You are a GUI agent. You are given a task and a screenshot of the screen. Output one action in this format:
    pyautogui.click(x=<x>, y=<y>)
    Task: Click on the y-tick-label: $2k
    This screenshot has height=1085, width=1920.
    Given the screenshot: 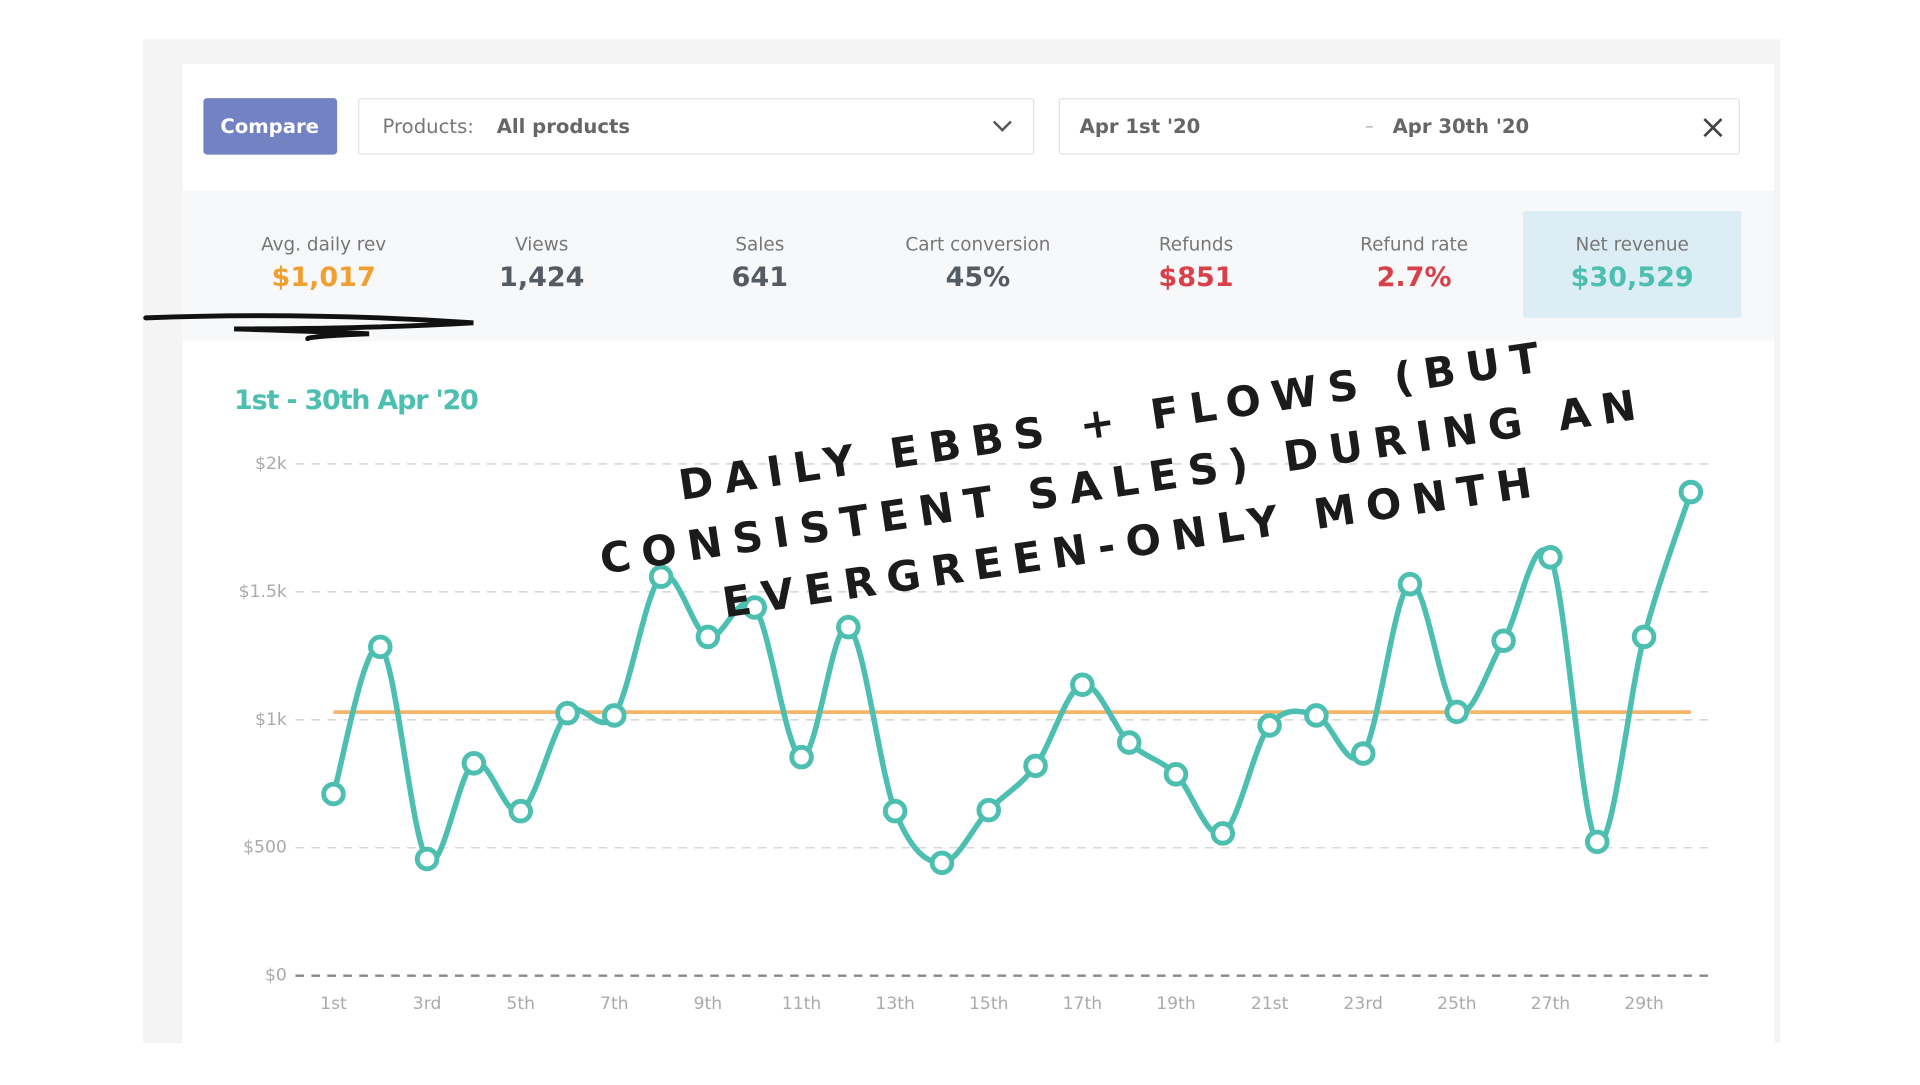 What is the action you would take?
    pyautogui.click(x=271, y=464)
    